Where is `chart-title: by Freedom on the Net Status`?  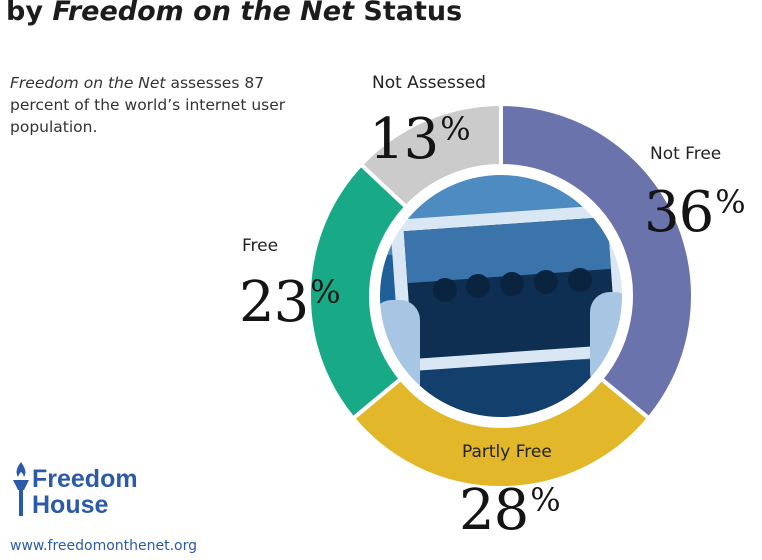 chart-title: by Freedom on the Net Status is located at coordinates (234, 13).